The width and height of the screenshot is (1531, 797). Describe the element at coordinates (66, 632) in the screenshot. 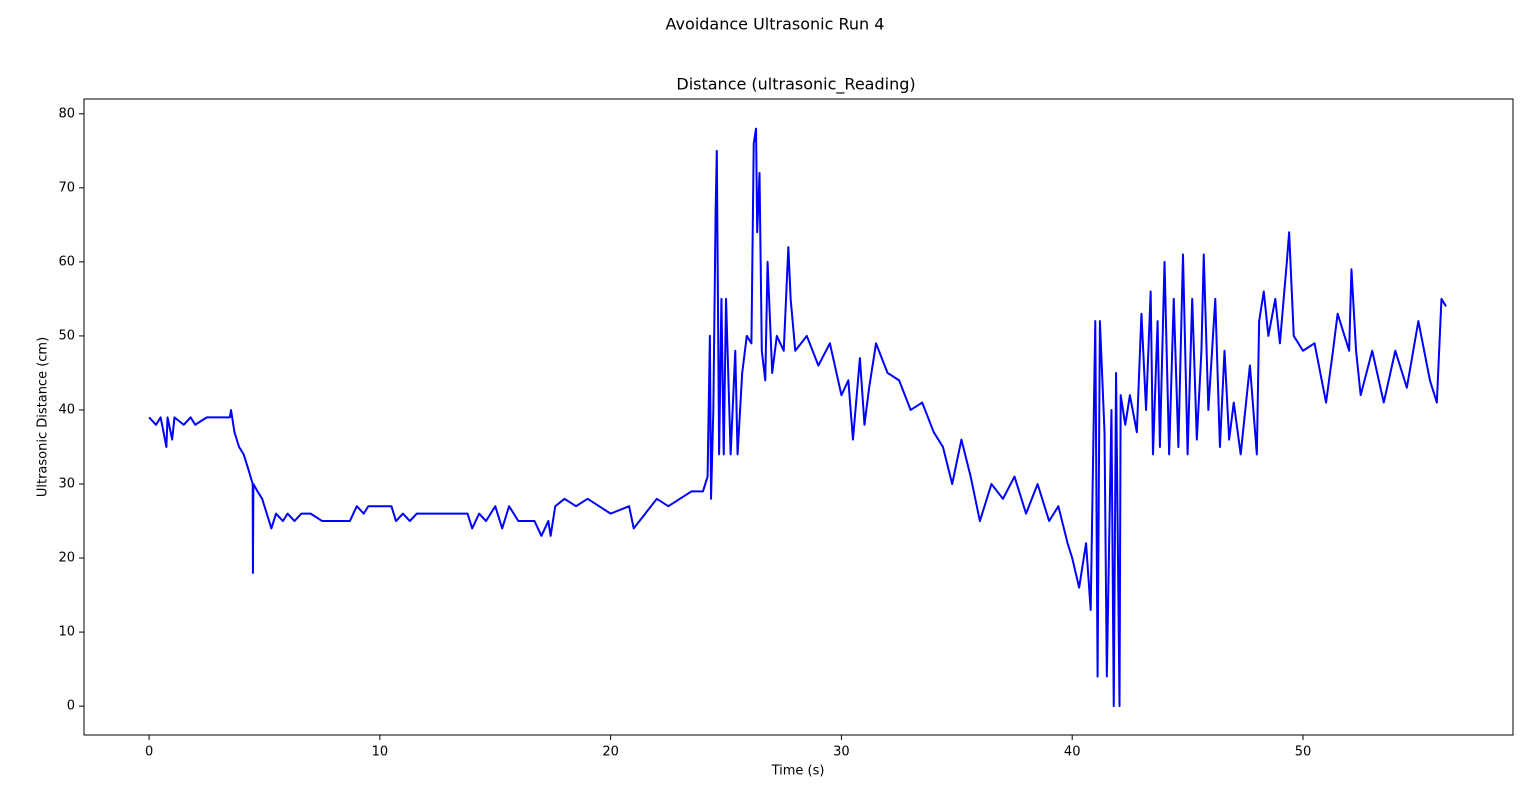

I see `y-tick-label: 10` at that location.